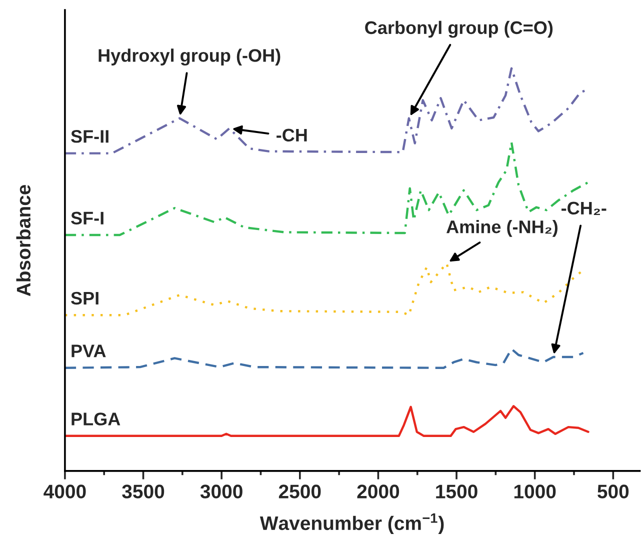  Describe the element at coordinates (584, 208) in the screenshot. I see `annotation: -CH₂-` at that location.